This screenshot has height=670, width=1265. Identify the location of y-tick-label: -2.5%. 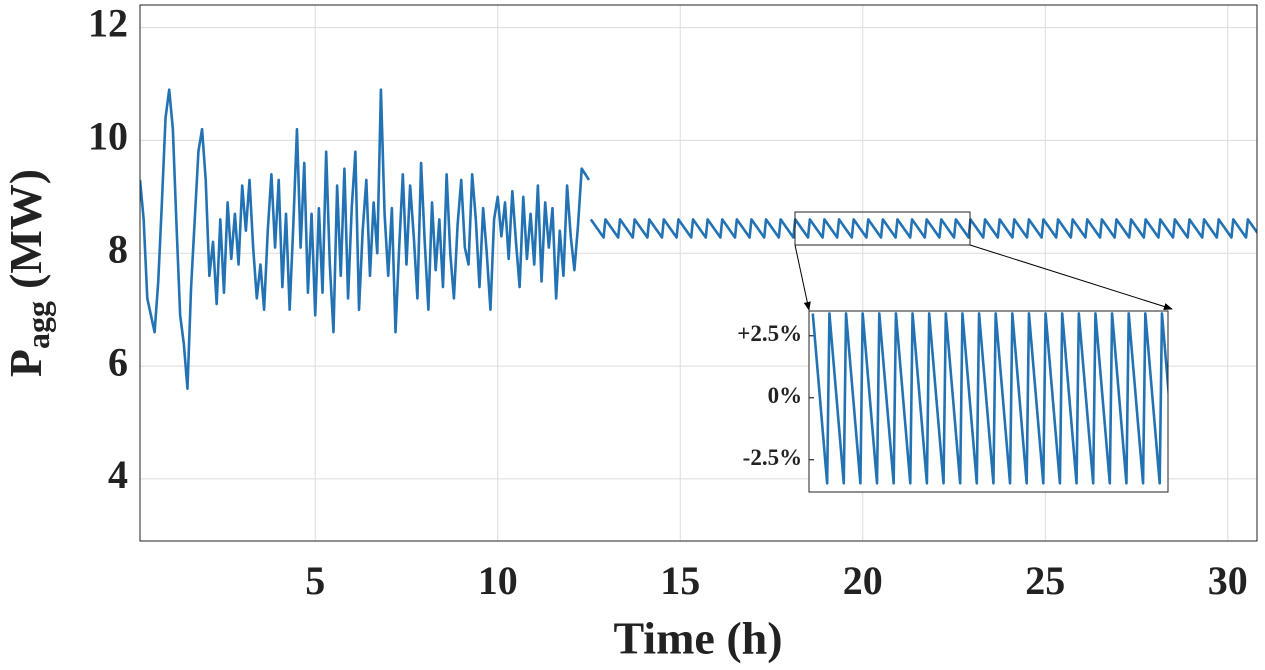
(772, 457).